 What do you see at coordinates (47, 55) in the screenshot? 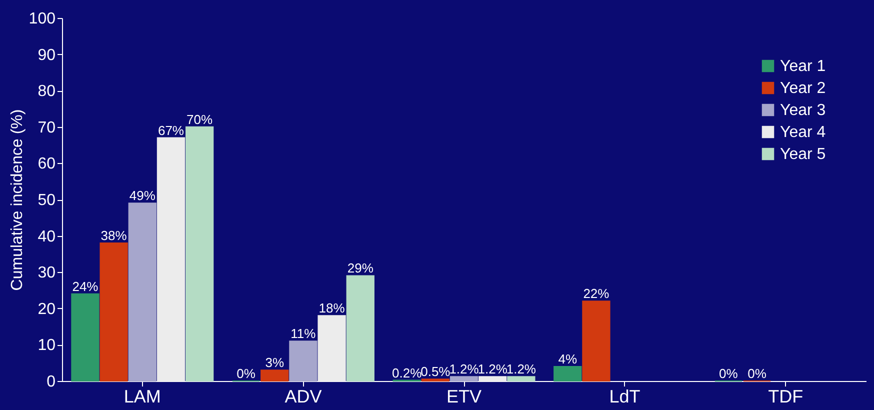
I see `y-tick-label: 90` at bounding box center [47, 55].